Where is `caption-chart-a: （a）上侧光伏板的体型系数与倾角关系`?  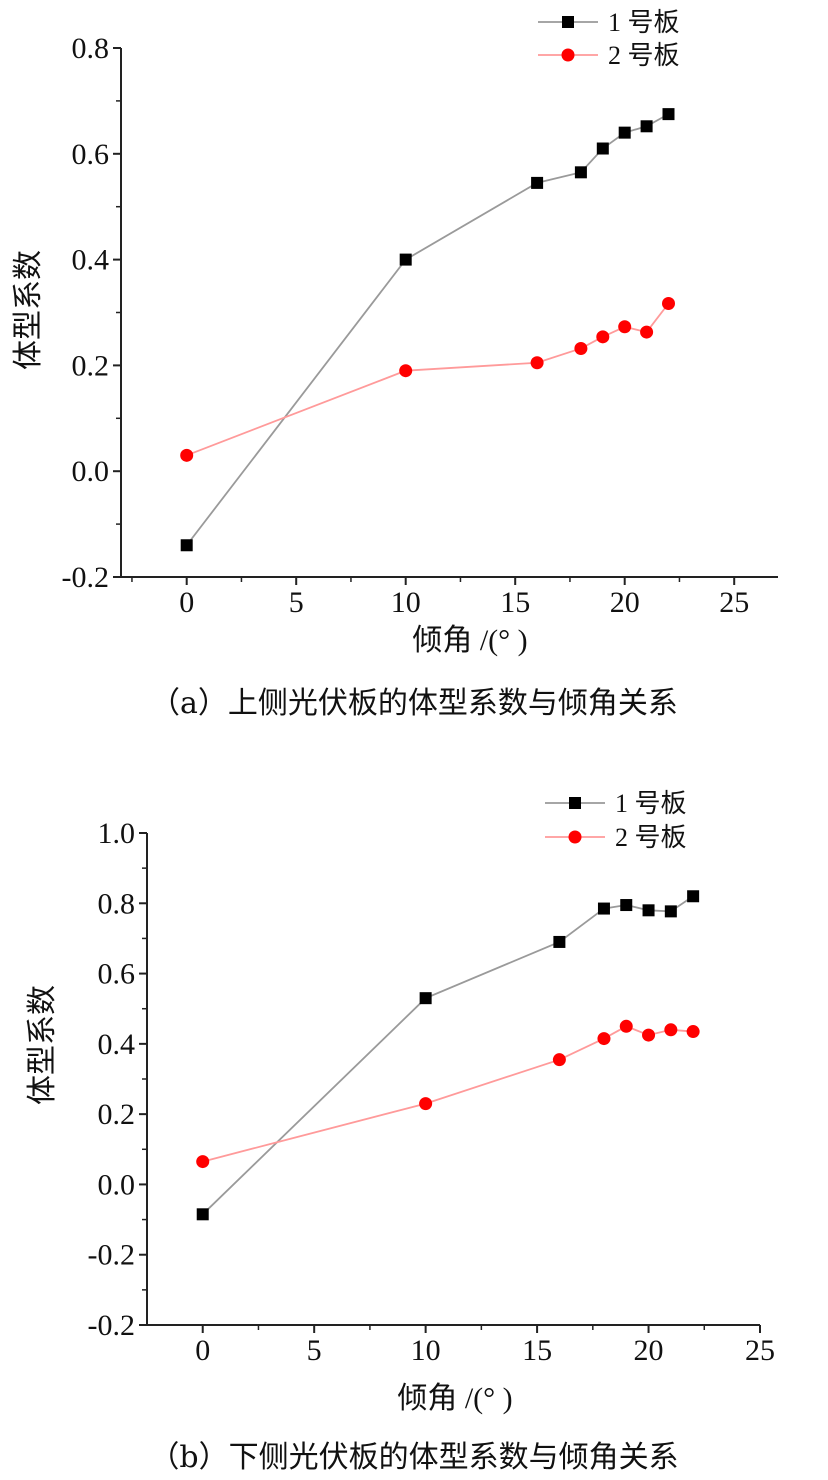 caption-chart-a: （a）上侧光伏板的体型系数与倾角关系 is located at coordinates (414, 703).